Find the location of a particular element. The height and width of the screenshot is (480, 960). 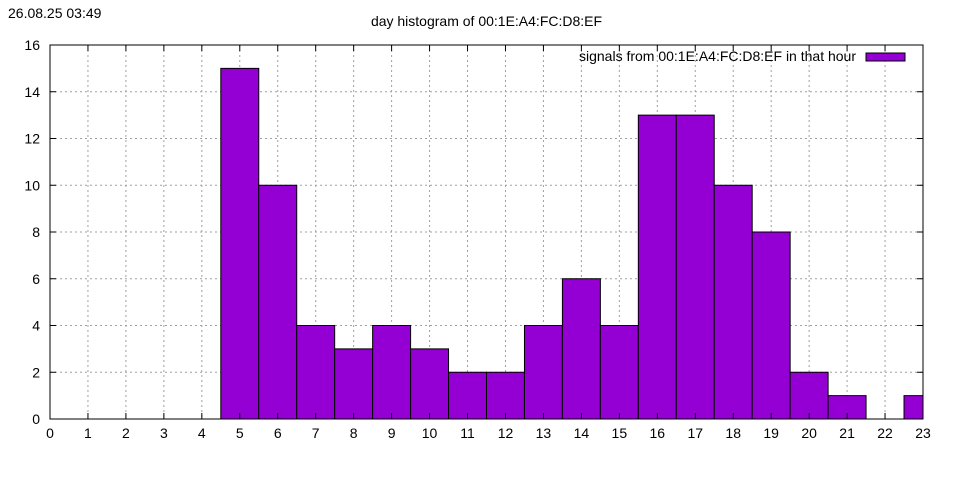

timestamp: 26.08.25 03:49 is located at coordinates (55, 13).